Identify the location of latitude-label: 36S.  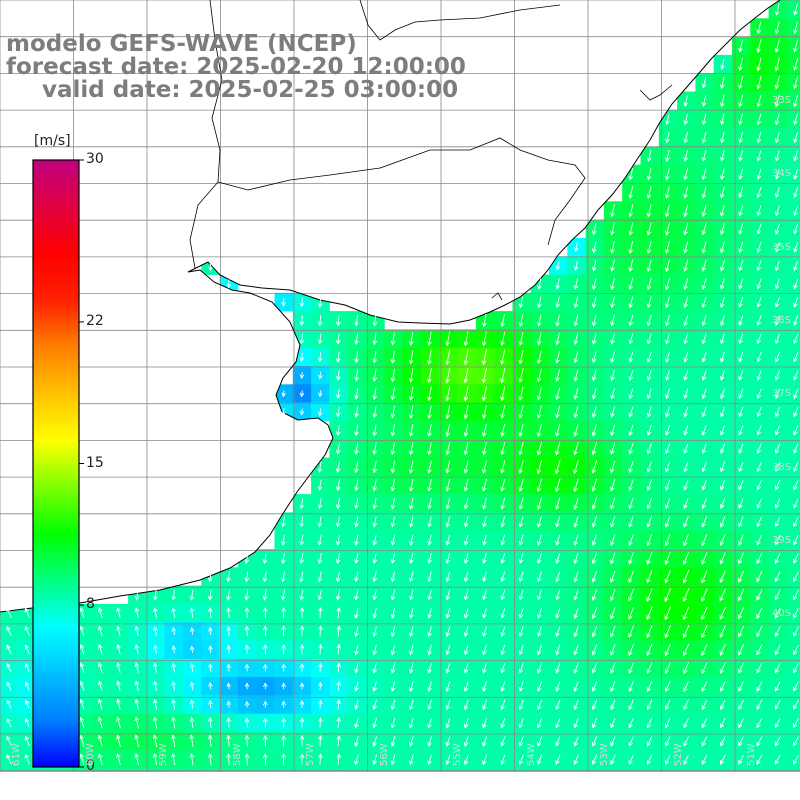
(782, 320).